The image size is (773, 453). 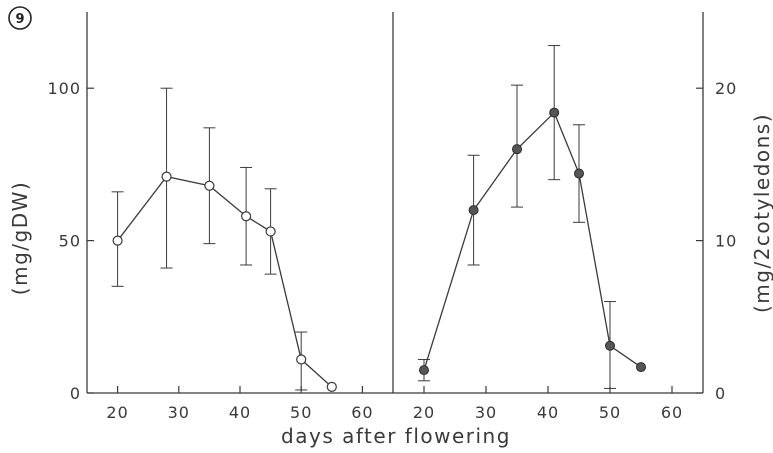 I want to click on left-y-tick-label: 0, so click(x=75, y=393).